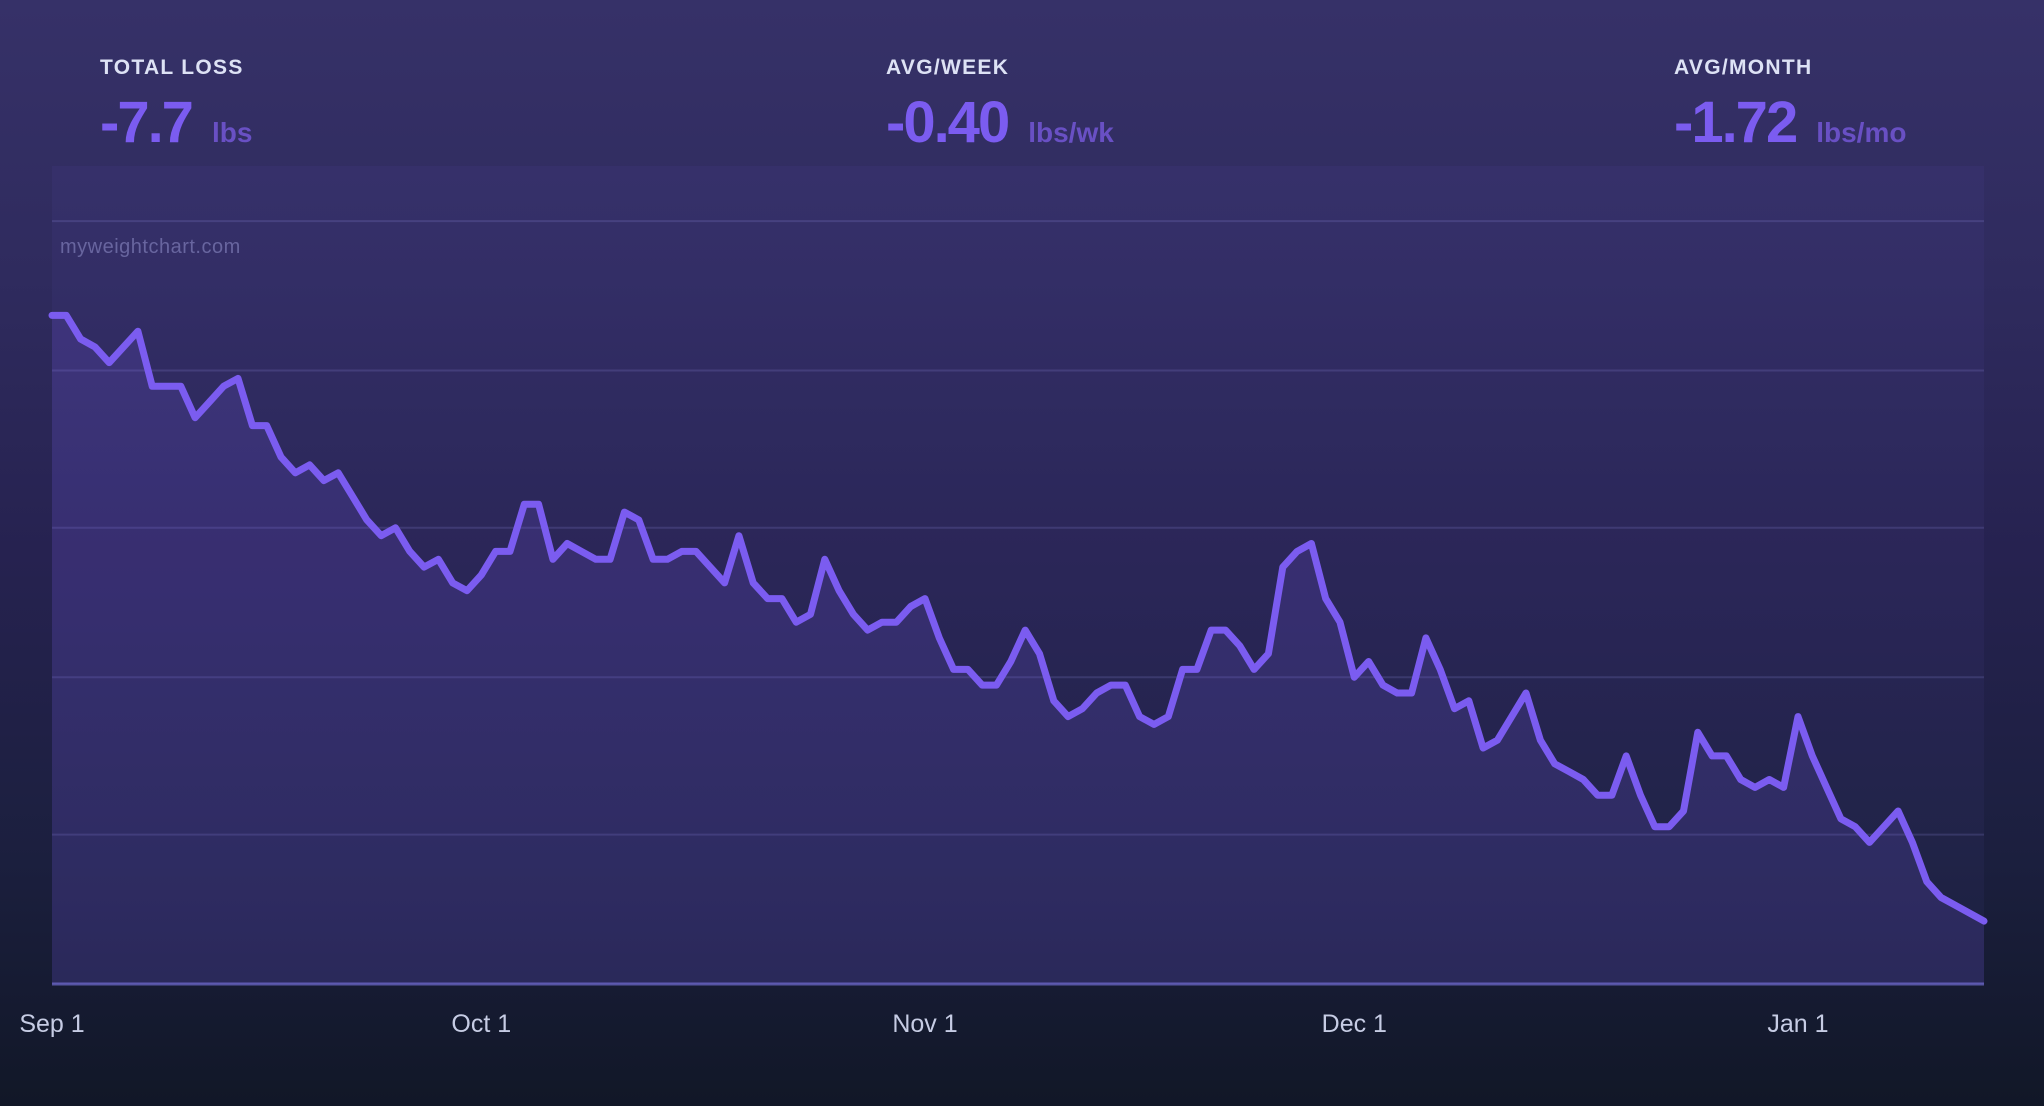  I want to click on stat-unit: lbs/wk, so click(1071, 132).